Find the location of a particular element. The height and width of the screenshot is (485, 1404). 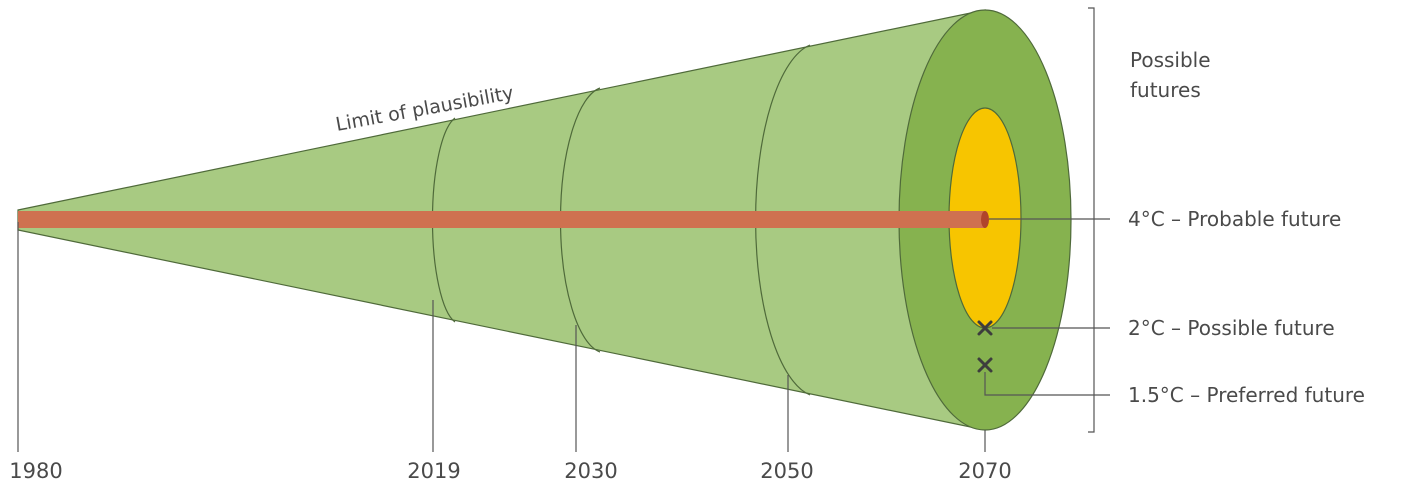

possible-futures-line-2: futures is located at coordinates (1165, 90).